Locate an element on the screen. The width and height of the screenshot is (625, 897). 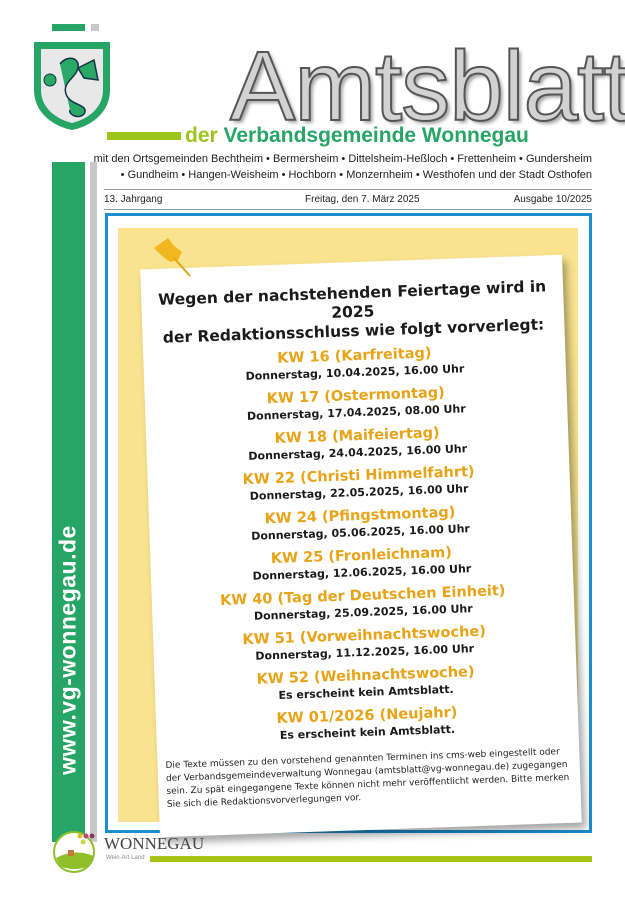
side-bar-green is located at coordinates (68, 502).